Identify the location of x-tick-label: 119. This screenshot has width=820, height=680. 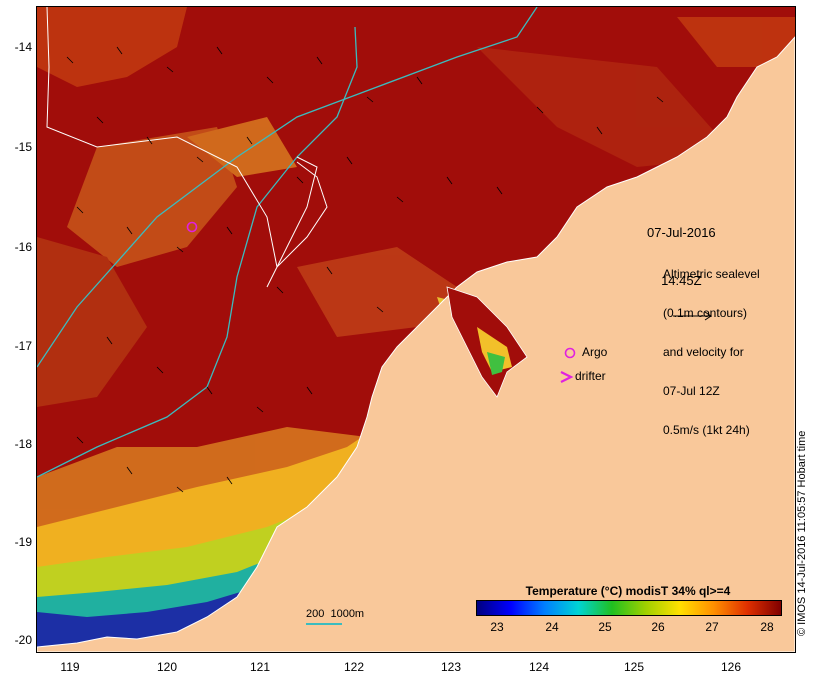
(70, 667).